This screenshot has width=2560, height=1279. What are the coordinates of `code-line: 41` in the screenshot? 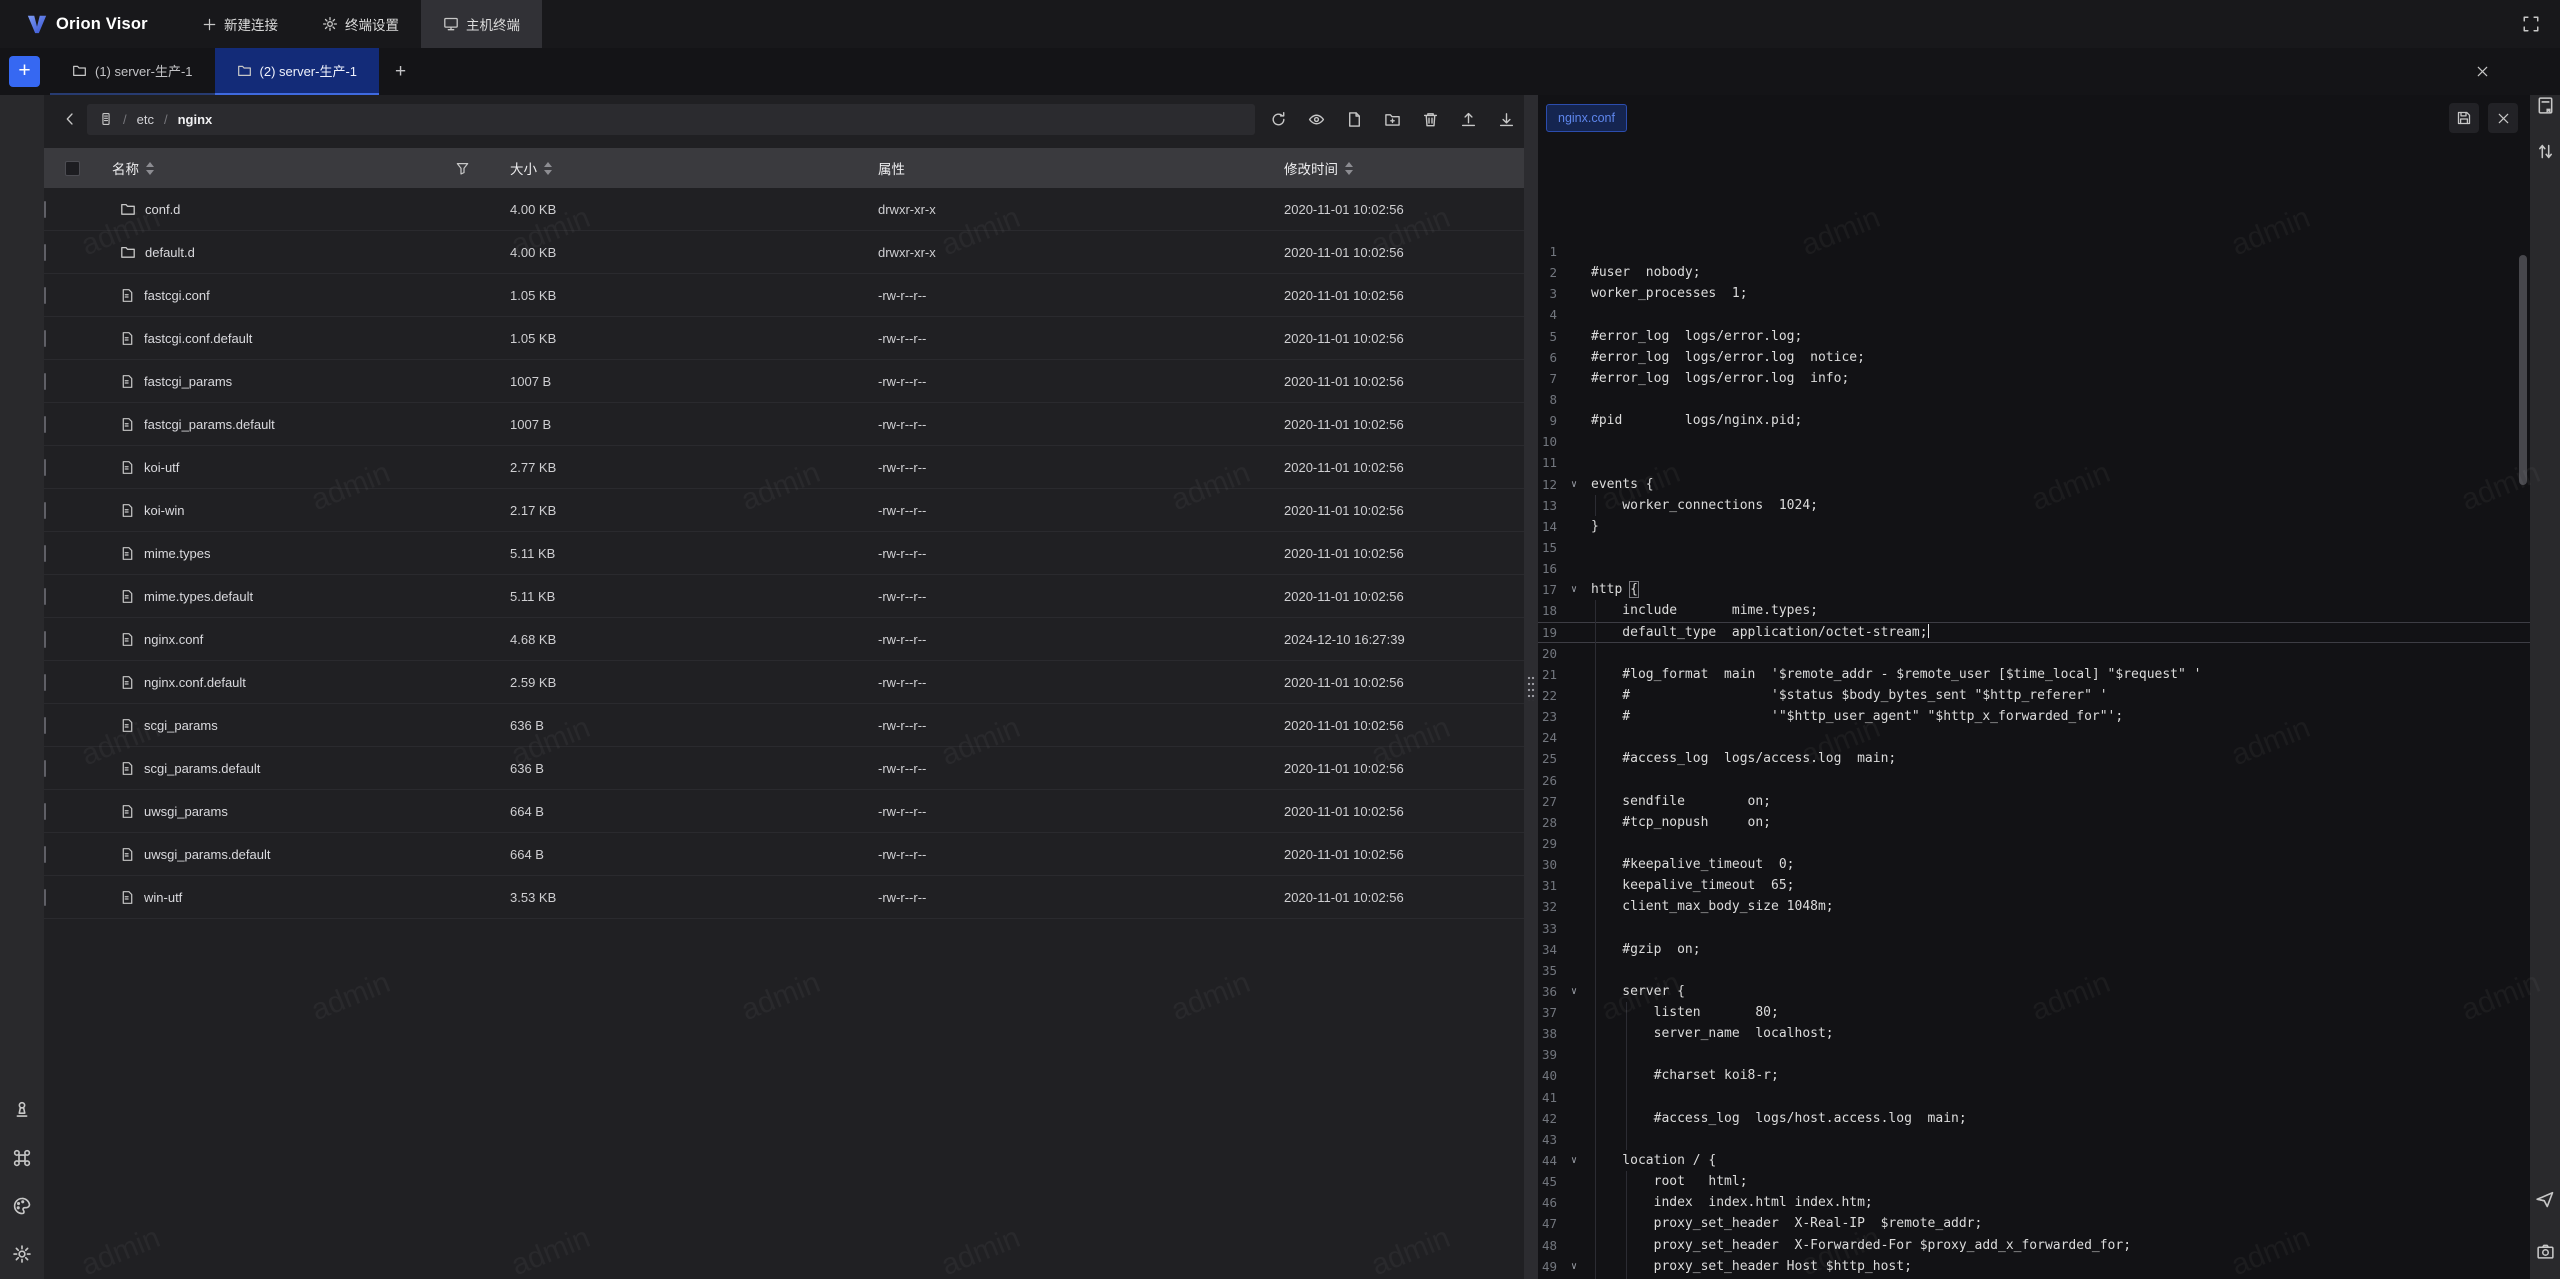 It's located at (2034, 1097).